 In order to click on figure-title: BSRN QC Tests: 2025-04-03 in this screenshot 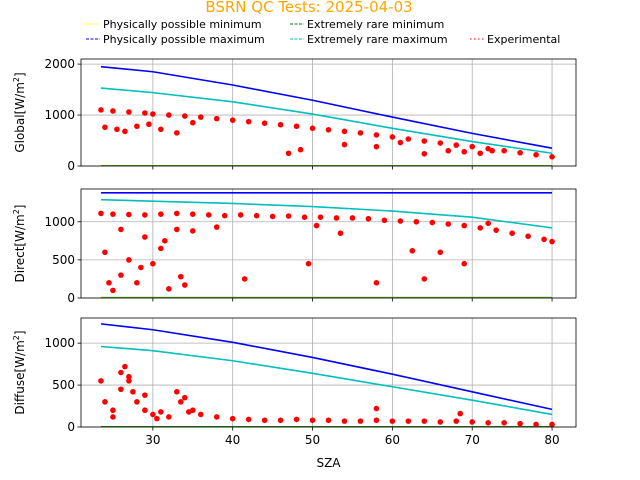, I will do `click(308, 8)`.